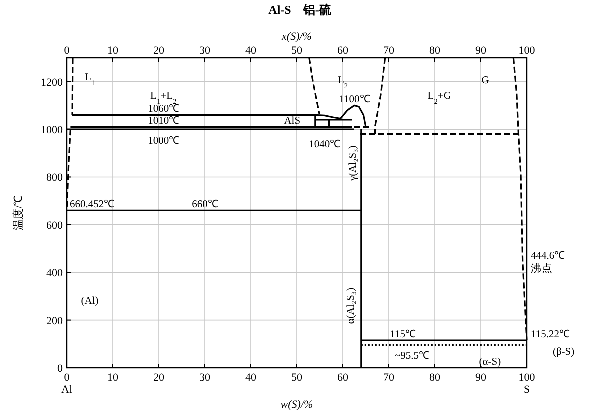  What do you see at coordinates (52, 82) in the screenshot?
I see `y-tick-label: 1200` at bounding box center [52, 82].